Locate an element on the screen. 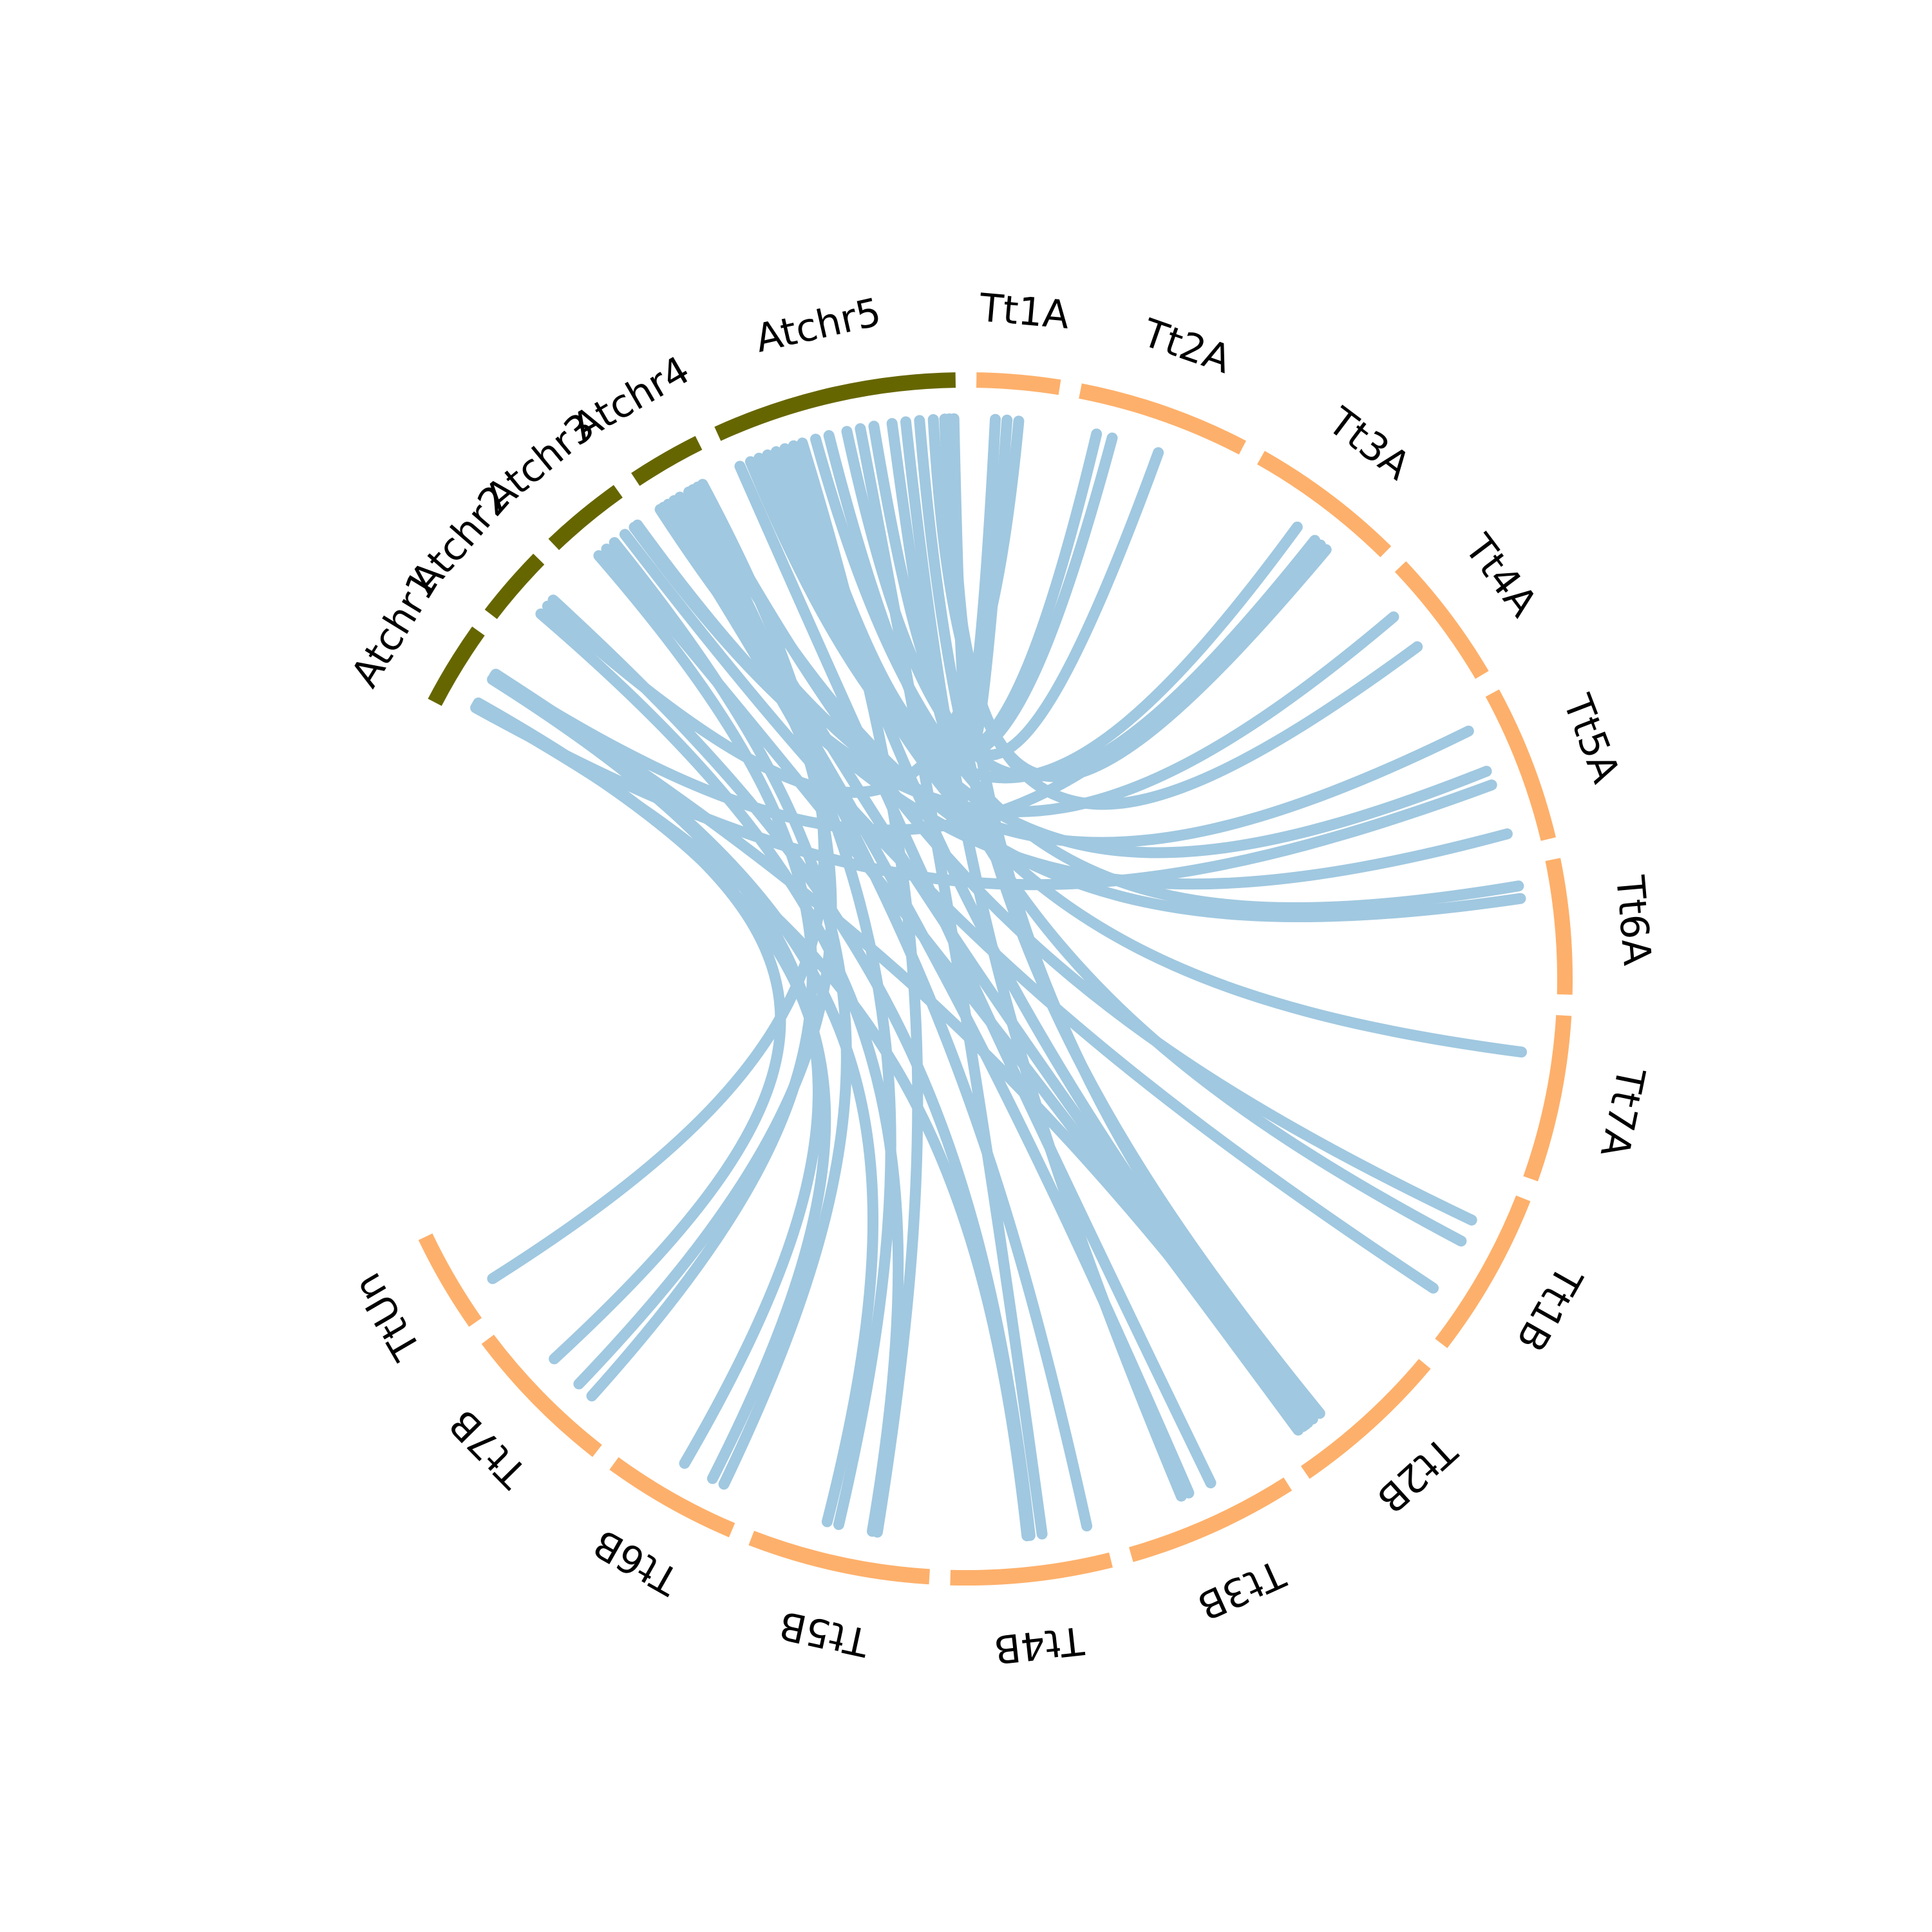 The height and width of the screenshot is (1932, 1932). ideogram-tt4b is located at coordinates (1031, 1569).